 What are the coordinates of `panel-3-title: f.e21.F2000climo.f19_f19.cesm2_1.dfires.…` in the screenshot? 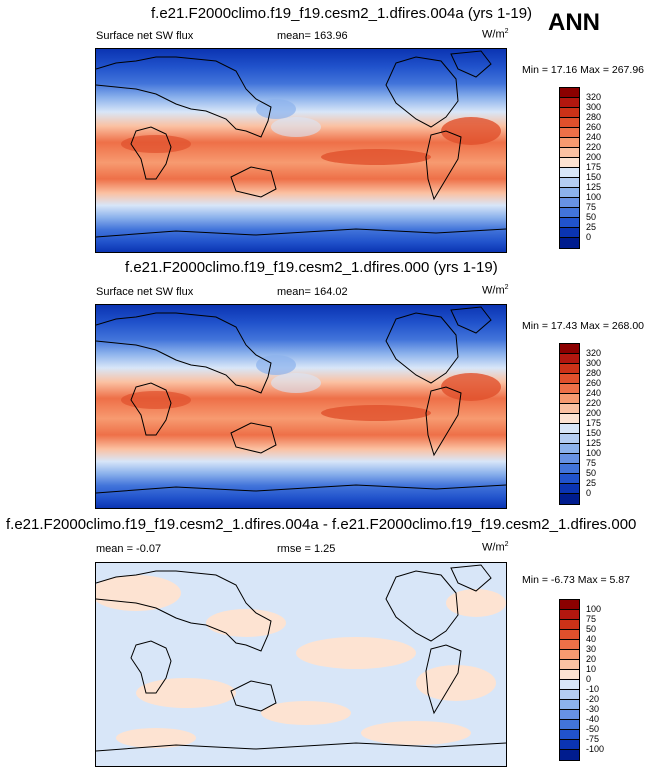 It's located at (321, 524).